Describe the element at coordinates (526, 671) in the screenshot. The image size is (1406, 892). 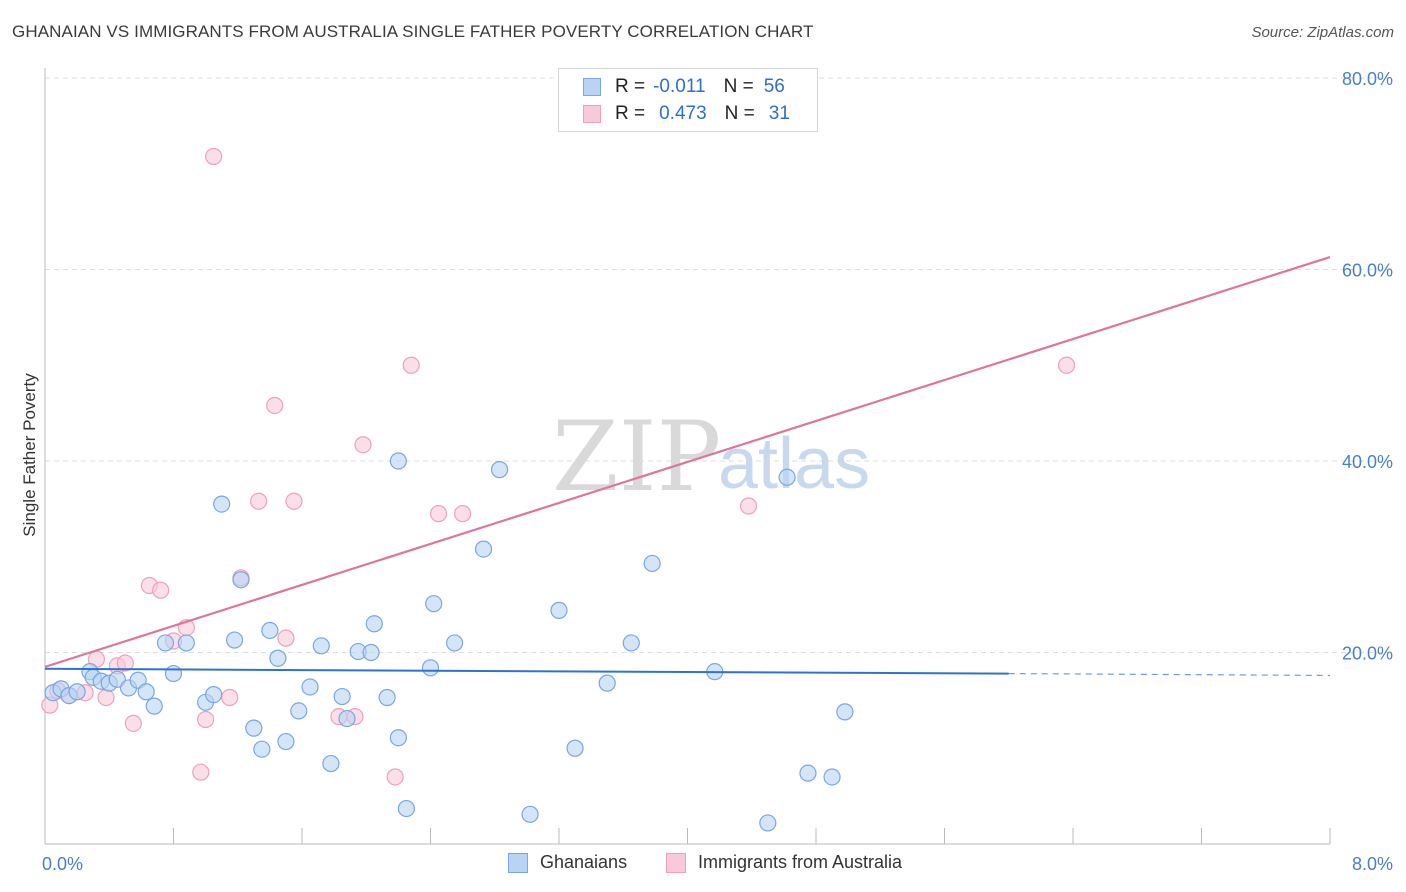
I see `trend-line-ghanaians` at that location.